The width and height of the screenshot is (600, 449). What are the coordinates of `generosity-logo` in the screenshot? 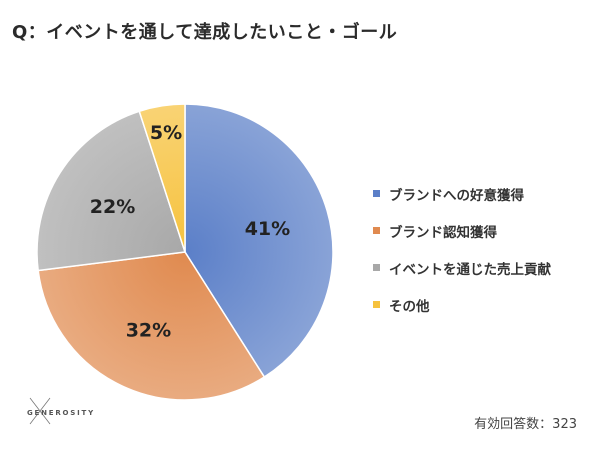 It's located at (40, 411).